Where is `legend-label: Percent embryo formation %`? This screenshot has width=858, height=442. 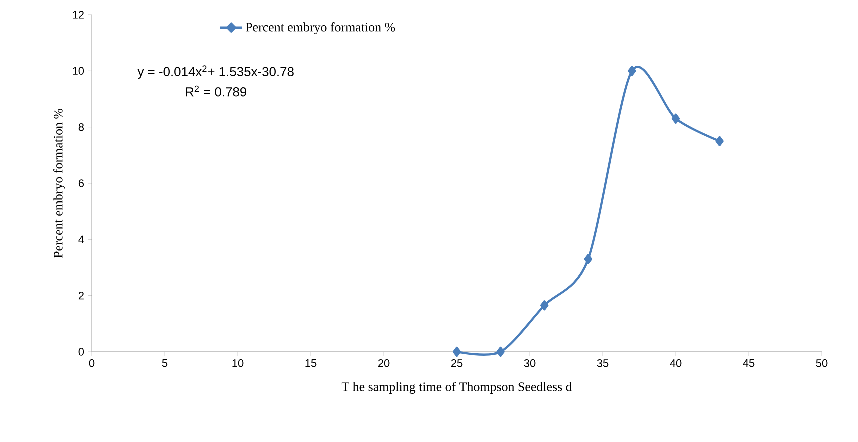
legend-label: Percent embryo formation % is located at coordinates (321, 28).